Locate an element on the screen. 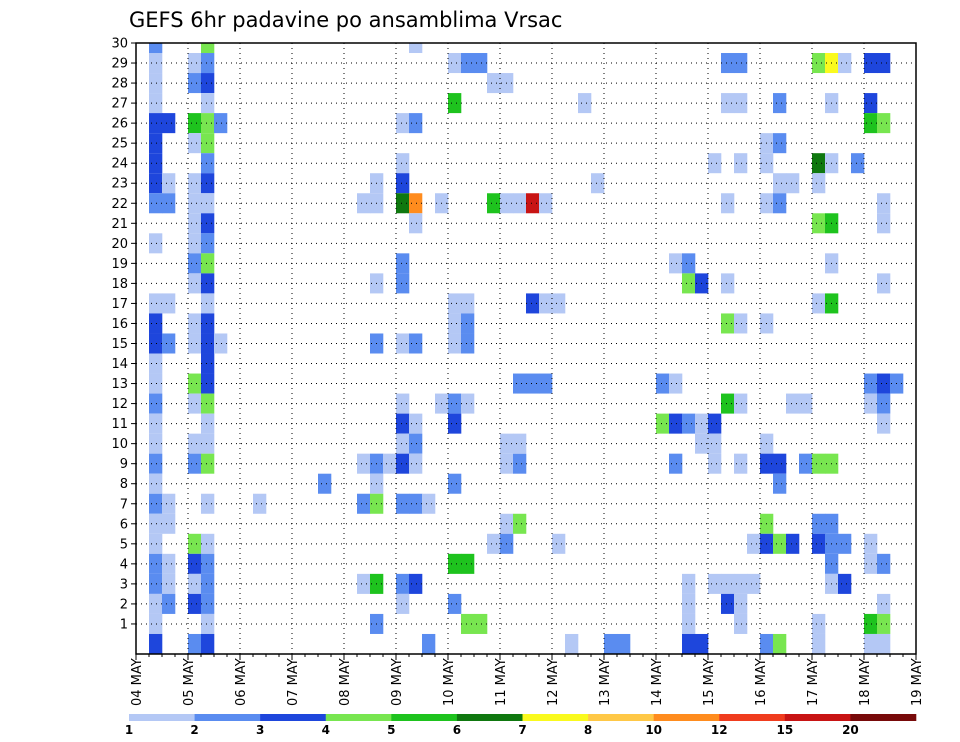  y-tick-label: 24 is located at coordinates (119, 164).